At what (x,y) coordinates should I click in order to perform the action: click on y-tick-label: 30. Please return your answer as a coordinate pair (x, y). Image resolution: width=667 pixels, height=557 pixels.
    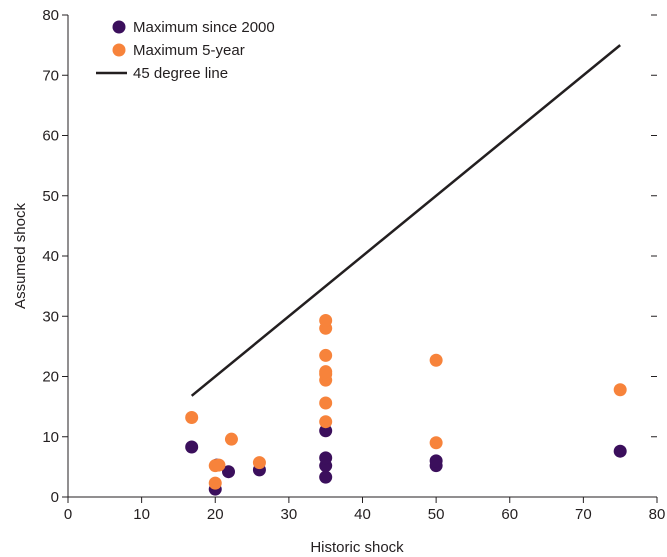
    Looking at the image, I should click on (50, 316).